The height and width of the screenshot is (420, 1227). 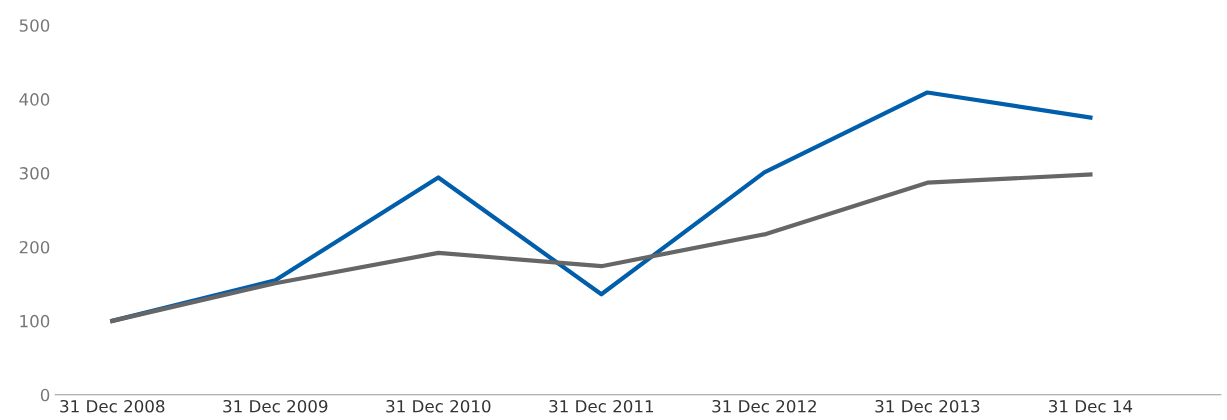 I want to click on x-tick-label: 31 Dec 2013, so click(x=927, y=406).